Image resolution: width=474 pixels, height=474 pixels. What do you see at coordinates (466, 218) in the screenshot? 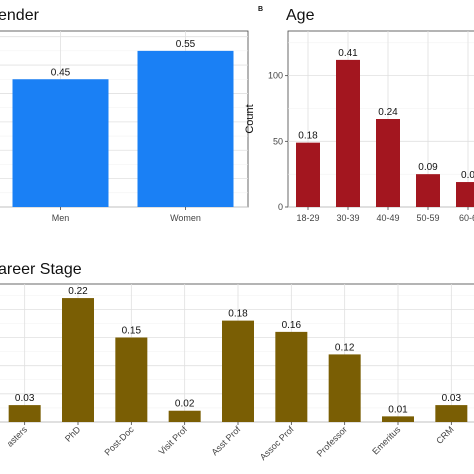
I see `age-x-tick-label: 60-6` at bounding box center [466, 218].